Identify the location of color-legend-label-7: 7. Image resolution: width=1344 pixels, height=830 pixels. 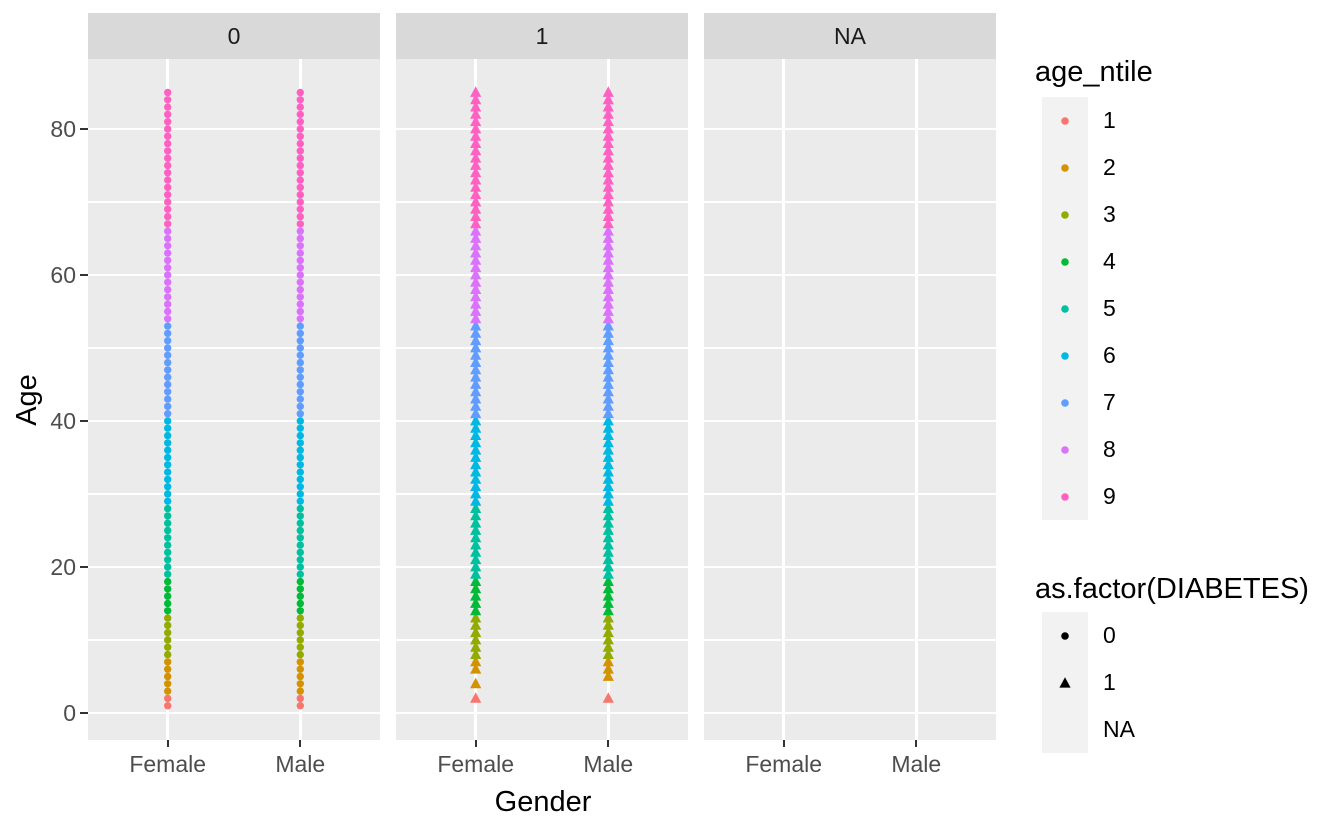
(1109, 402).